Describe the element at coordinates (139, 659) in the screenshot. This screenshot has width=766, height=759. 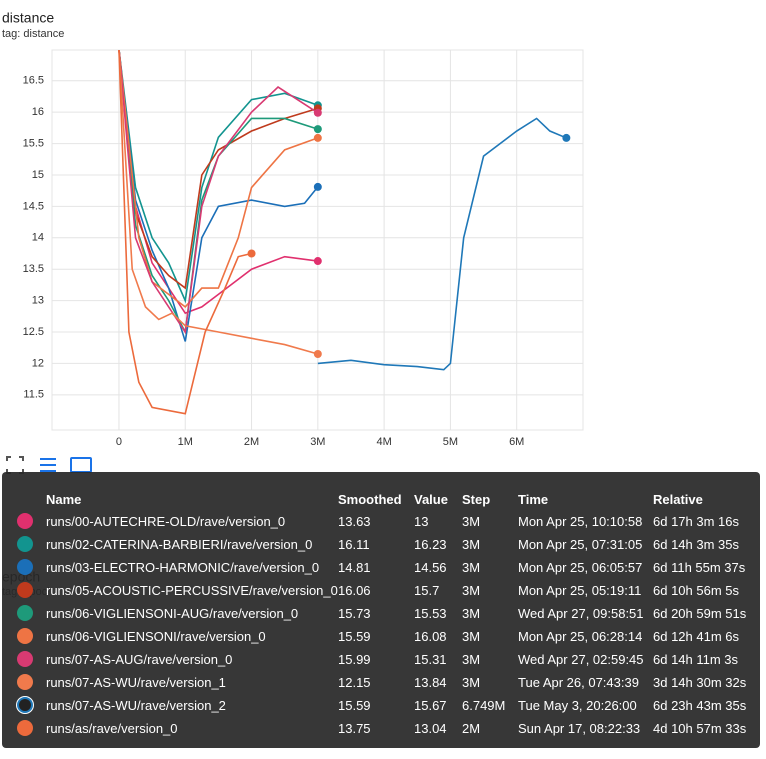
I see `cell: runs/07-AS-AUG/rave/version_0` at that location.